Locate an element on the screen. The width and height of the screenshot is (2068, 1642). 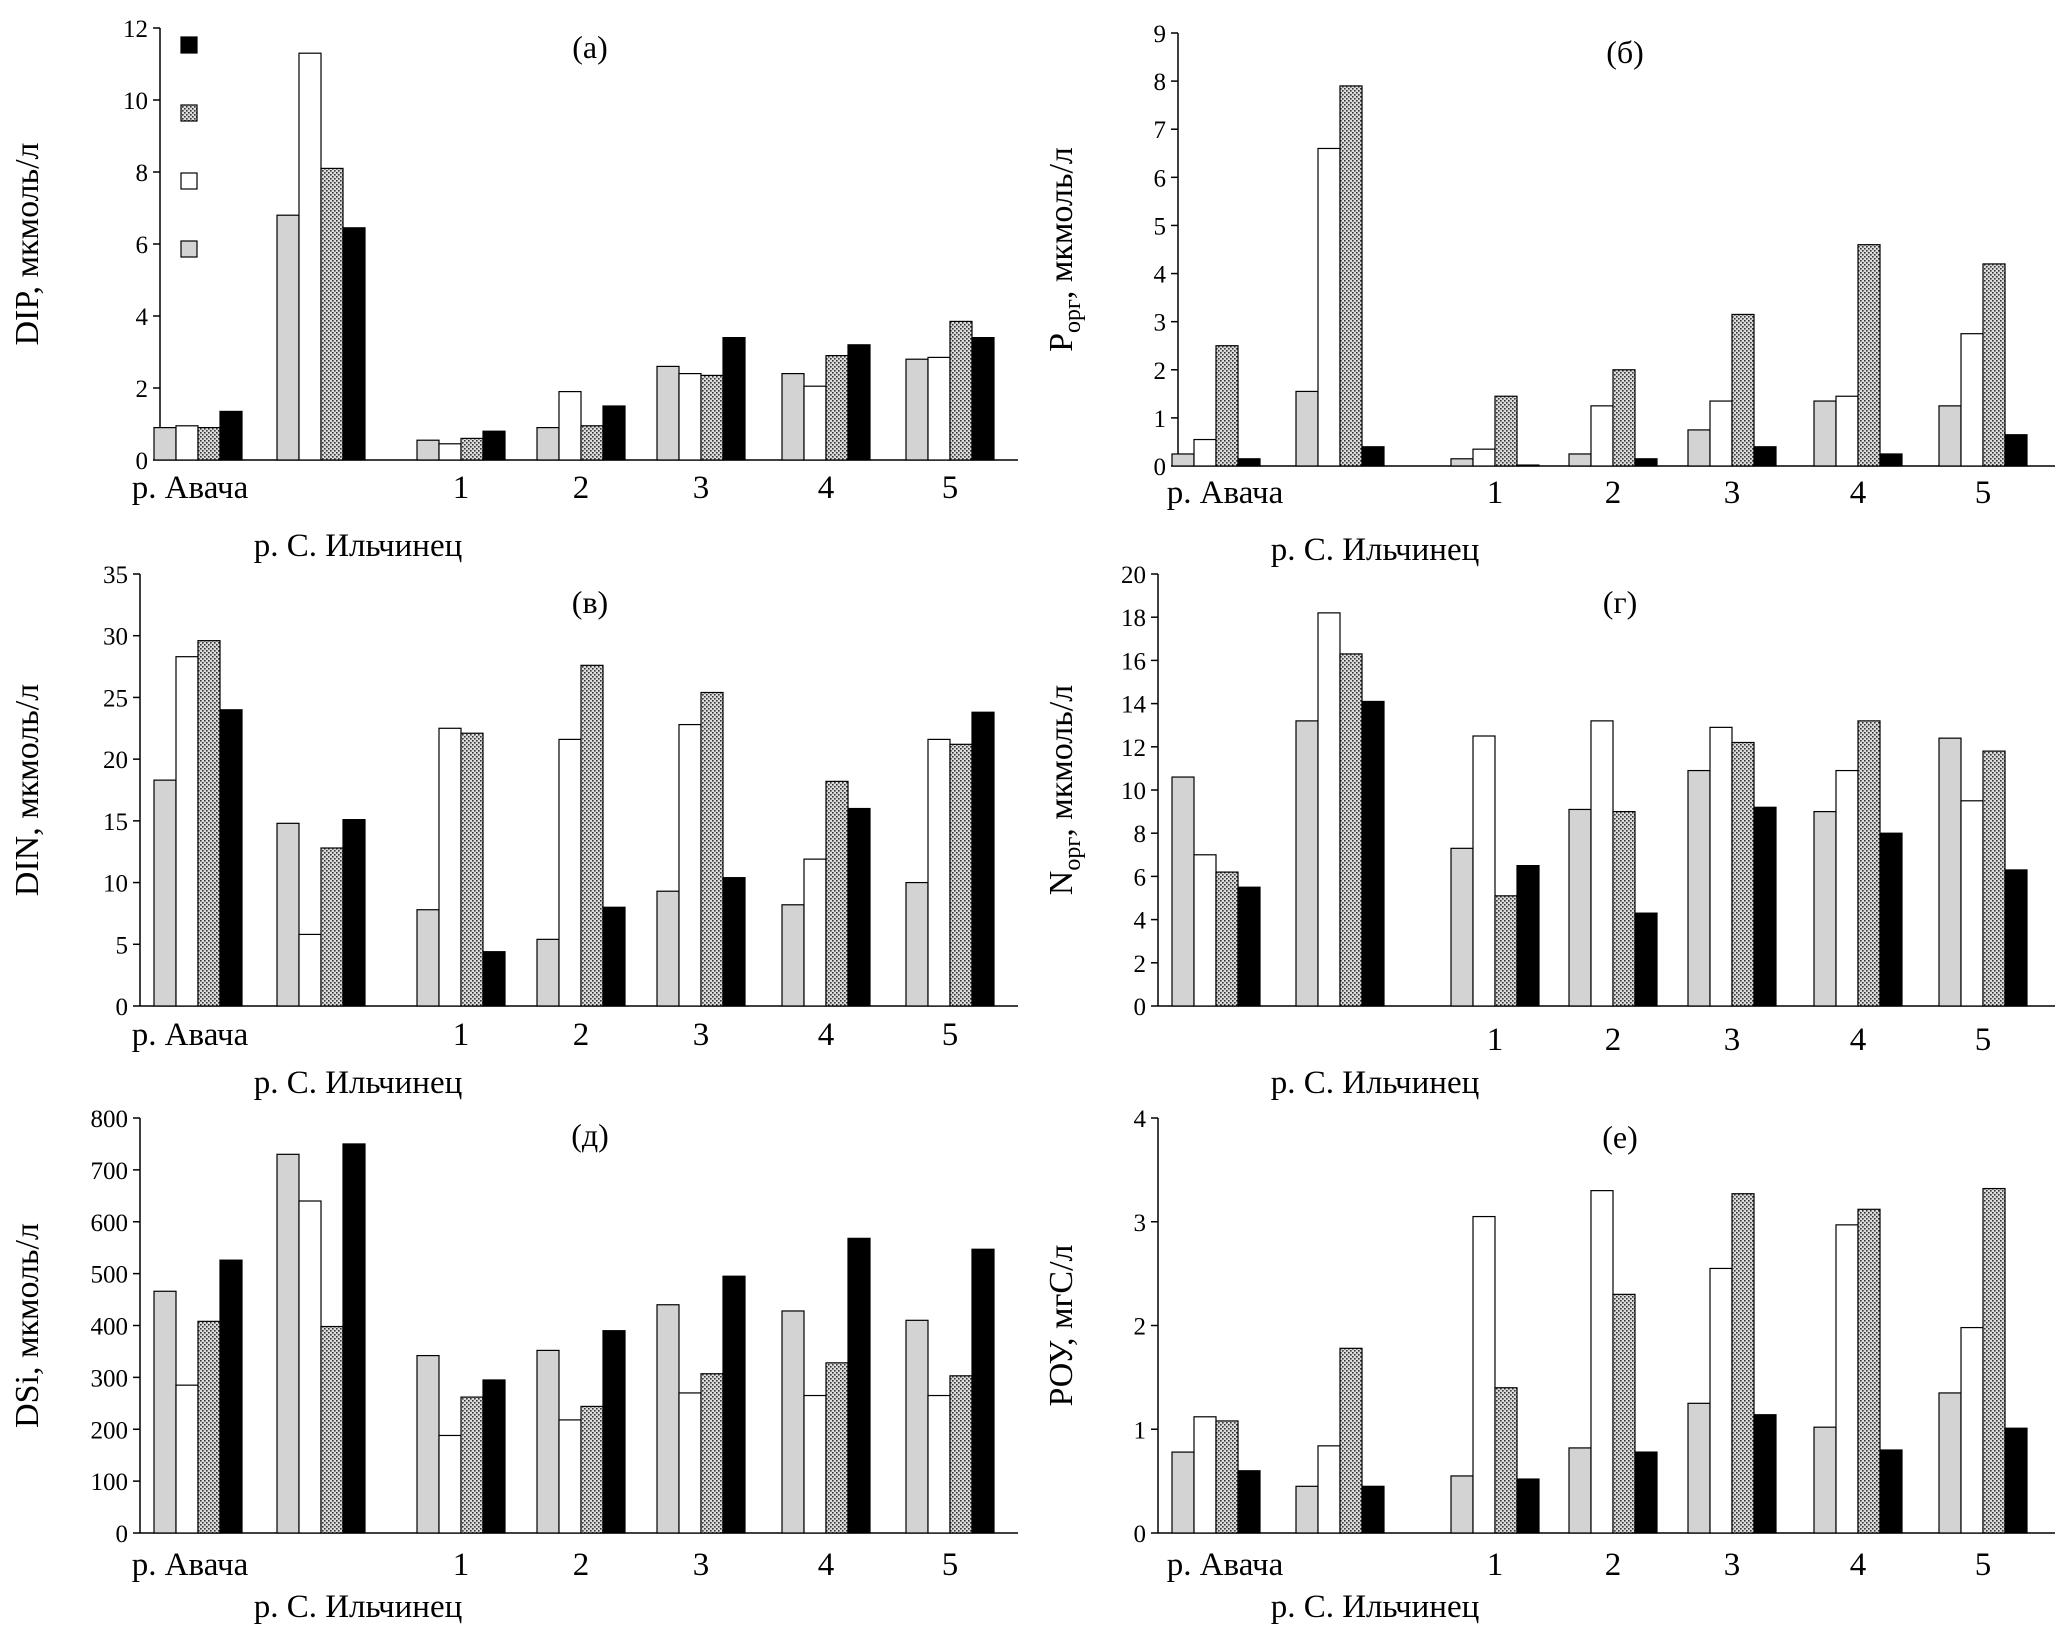
panel-label: (д) is located at coordinates (590, 1135).